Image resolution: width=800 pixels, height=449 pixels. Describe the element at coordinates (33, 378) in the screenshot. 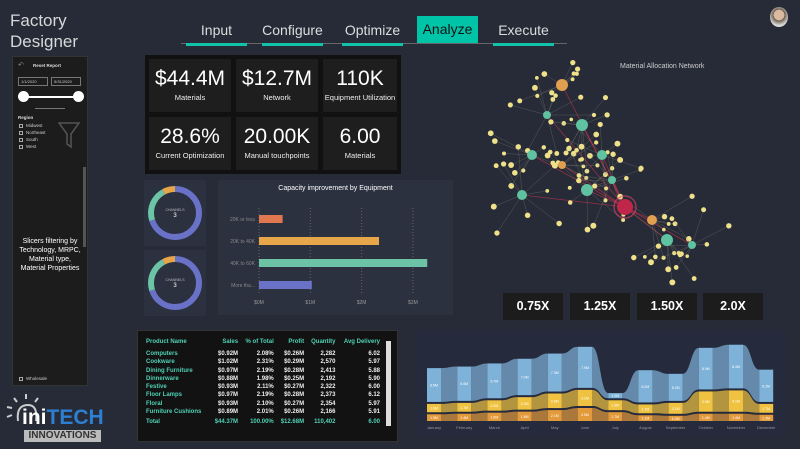

I see `wholesale-checkbox: Wholesale` at that location.